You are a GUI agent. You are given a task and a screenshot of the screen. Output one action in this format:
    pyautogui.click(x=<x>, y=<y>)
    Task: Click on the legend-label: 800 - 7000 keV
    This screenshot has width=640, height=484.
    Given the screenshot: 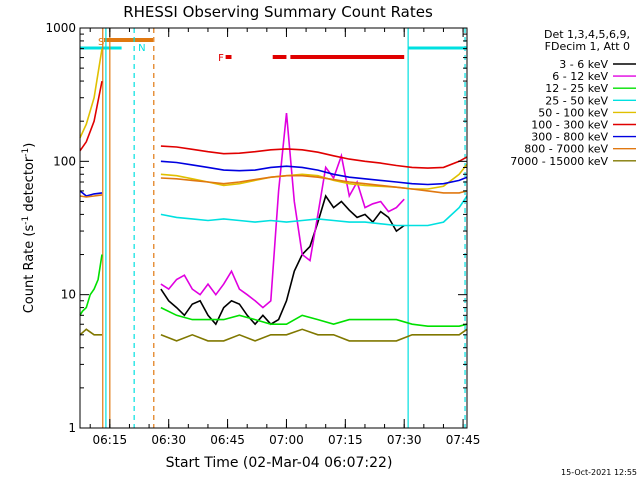 What is the action you would take?
    pyautogui.click(x=566, y=149)
    